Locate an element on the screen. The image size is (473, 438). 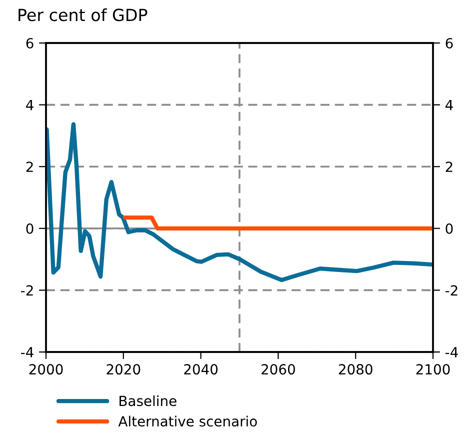
x-tick-label: 2100 is located at coordinates (433, 369).